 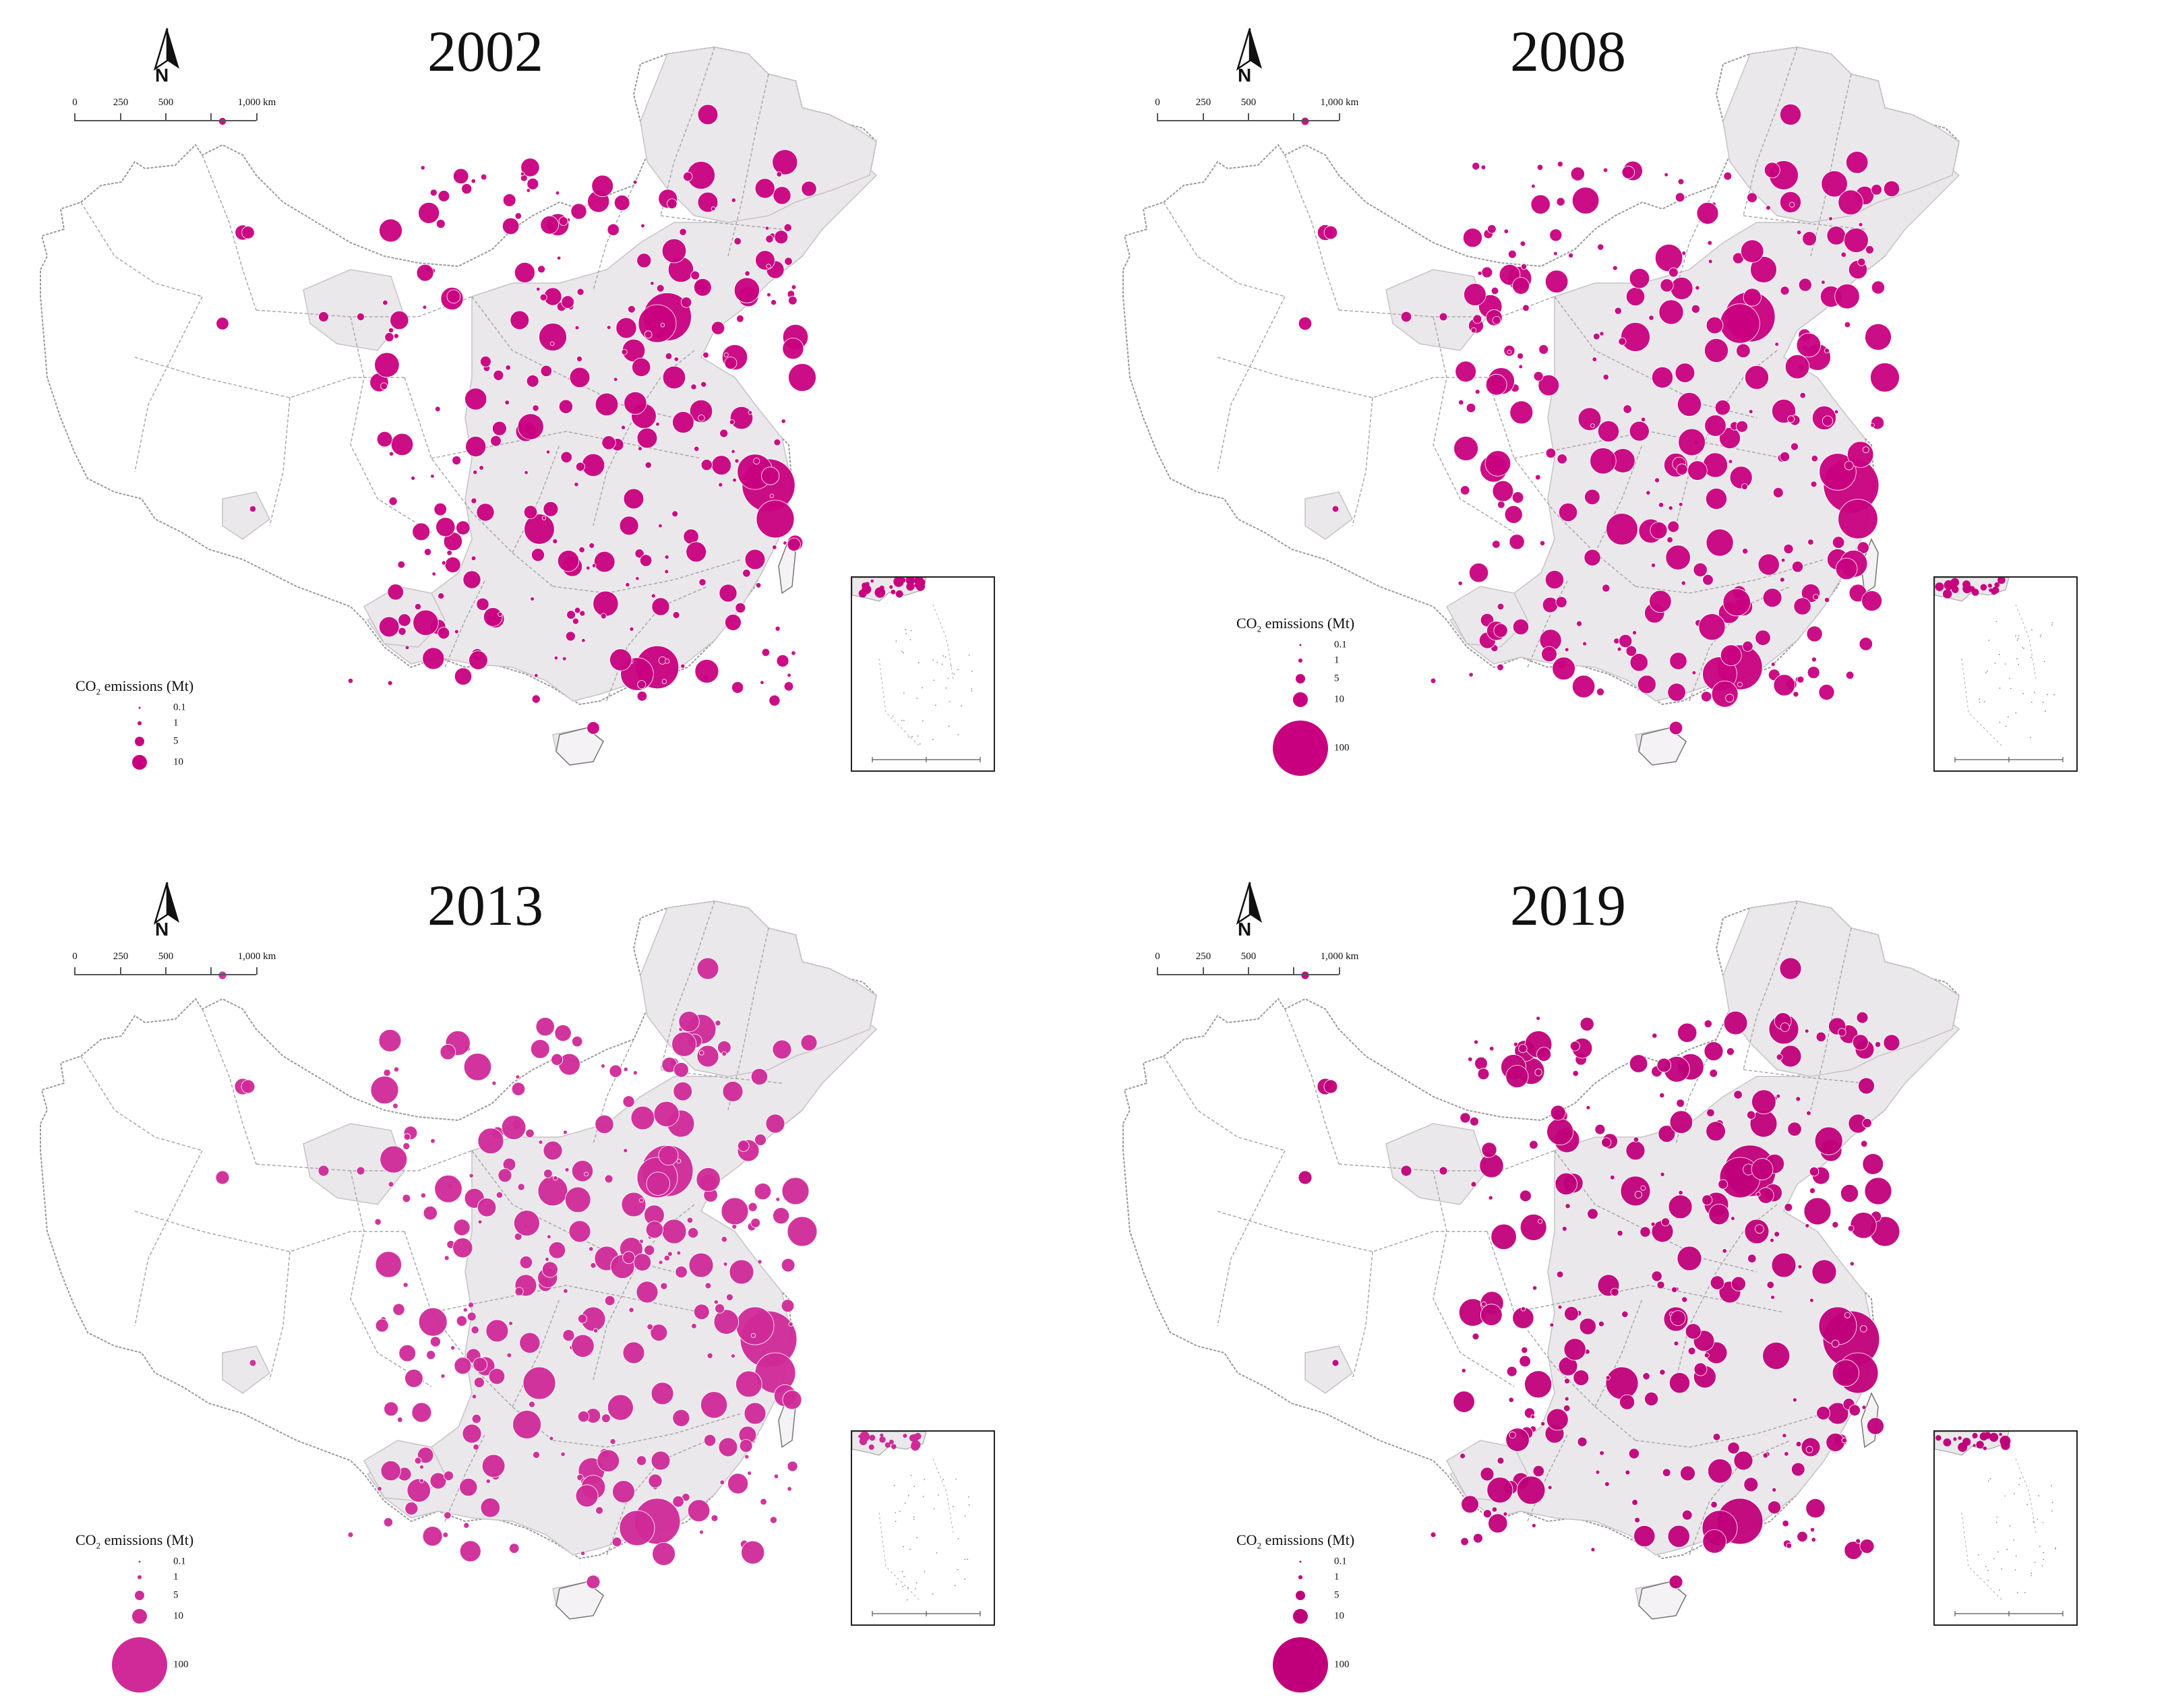 What do you see at coordinates (75, 957) in the screenshot?
I see `scale-label: 0` at bounding box center [75, 957].